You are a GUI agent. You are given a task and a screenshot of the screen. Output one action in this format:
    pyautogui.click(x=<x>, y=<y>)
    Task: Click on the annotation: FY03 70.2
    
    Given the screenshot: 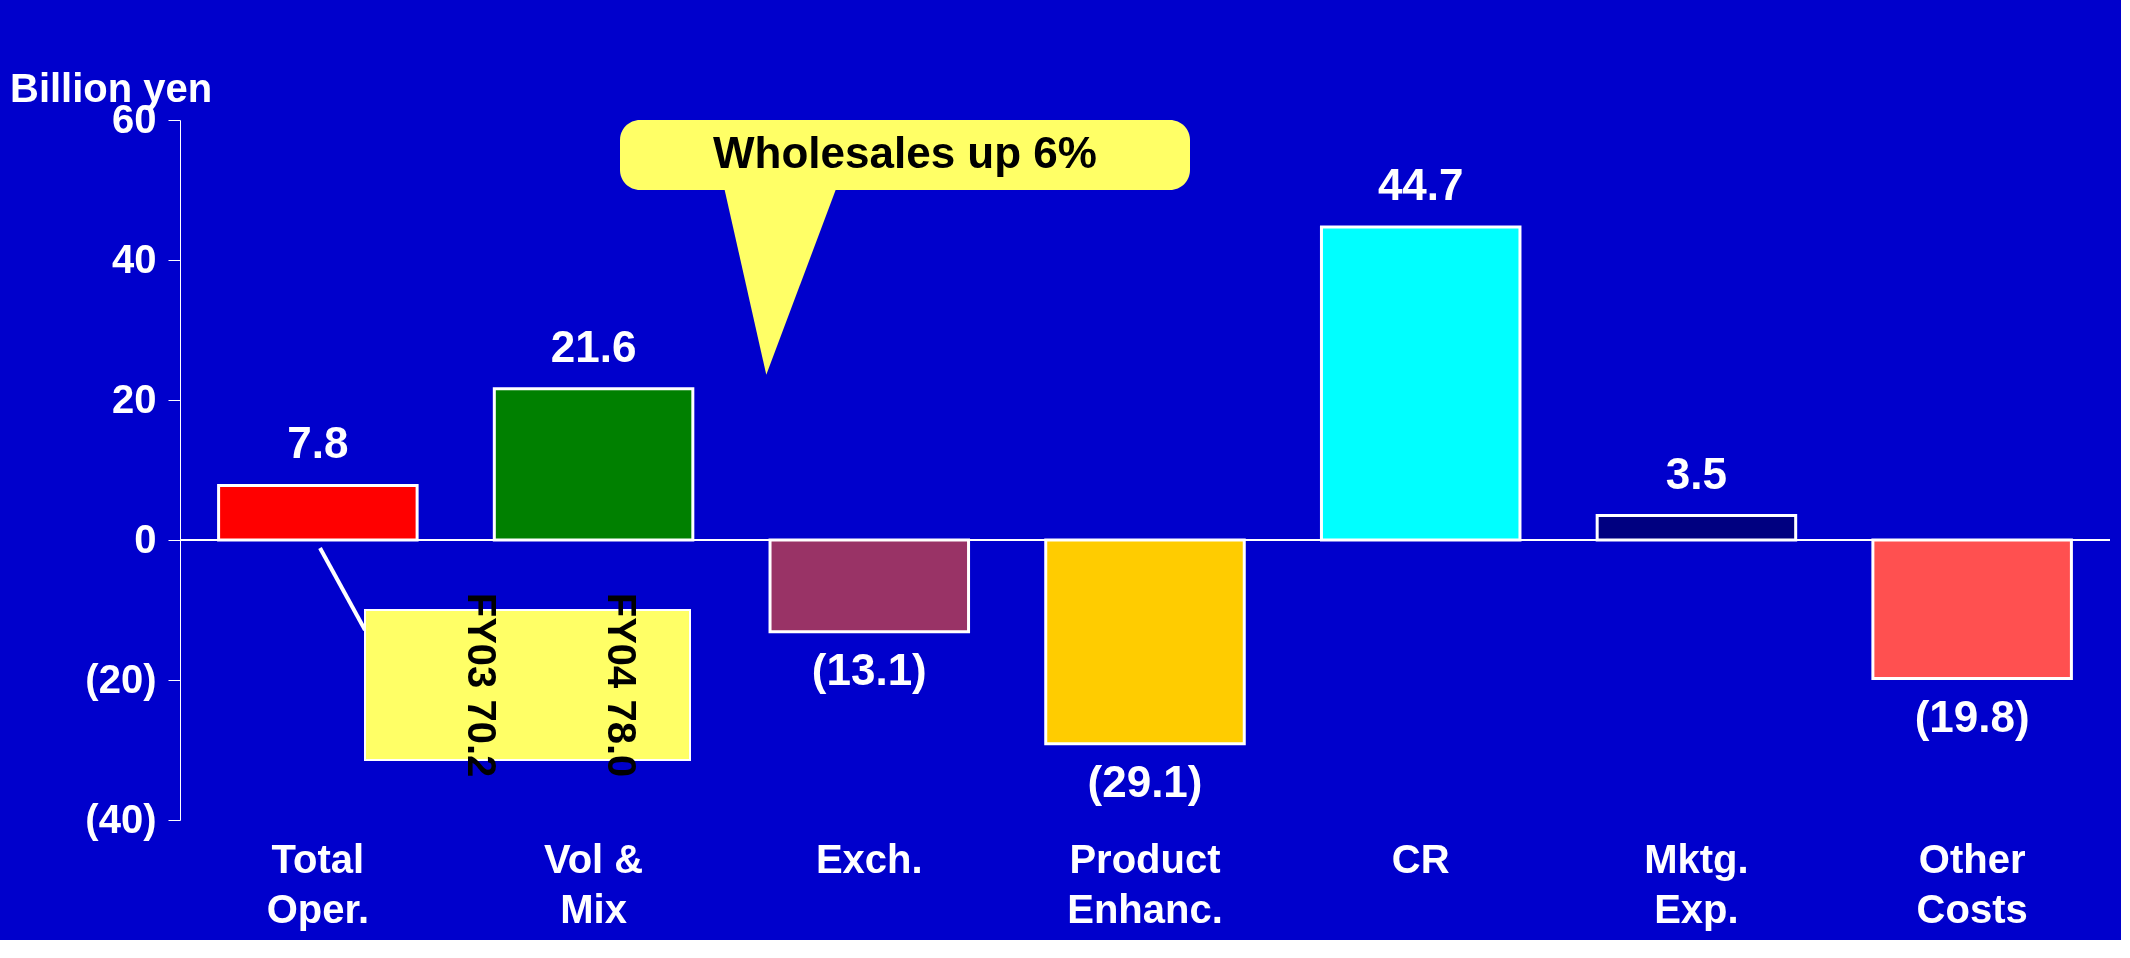 What is the action you would take?
    pyautogui.click(x=482, y=685)
    